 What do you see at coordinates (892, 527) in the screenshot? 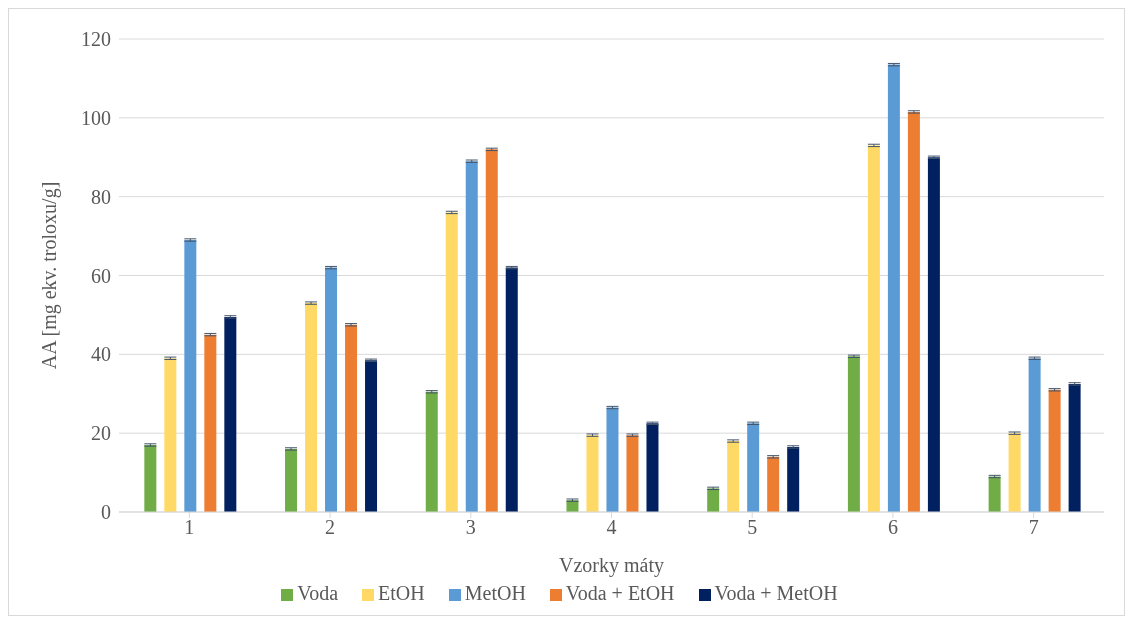
I see `x-tick-label: 6` at bounding box center [892, 527].